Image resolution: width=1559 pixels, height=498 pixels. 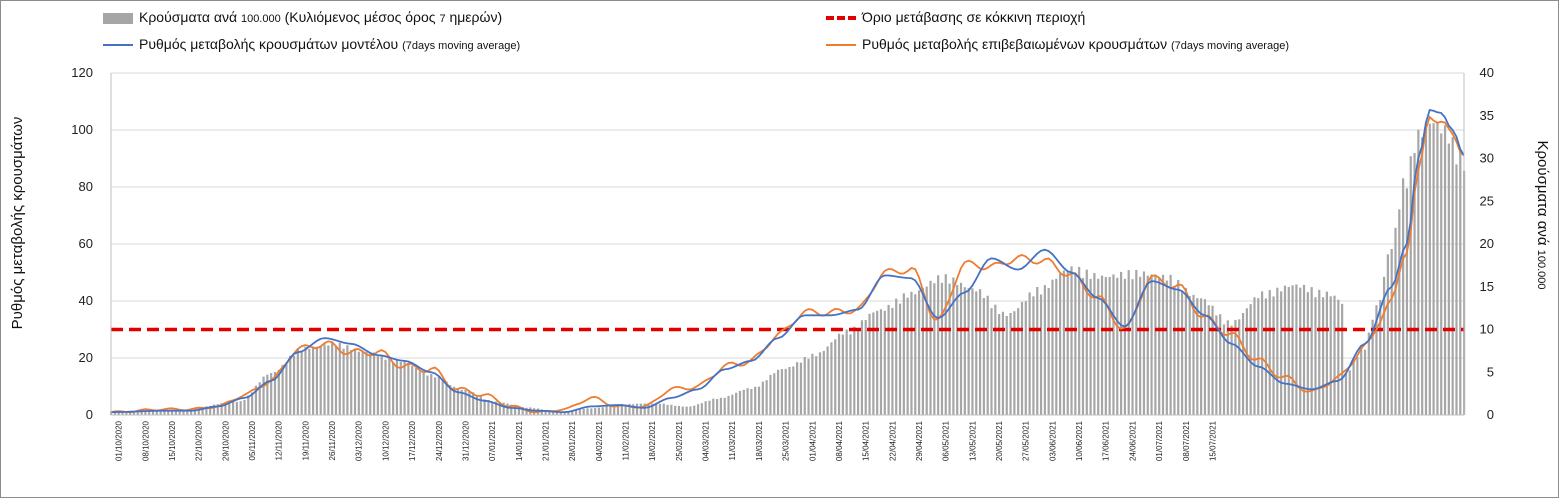 I want to click on x-date-label: 26/11/2020, so click(x=332, y=440).